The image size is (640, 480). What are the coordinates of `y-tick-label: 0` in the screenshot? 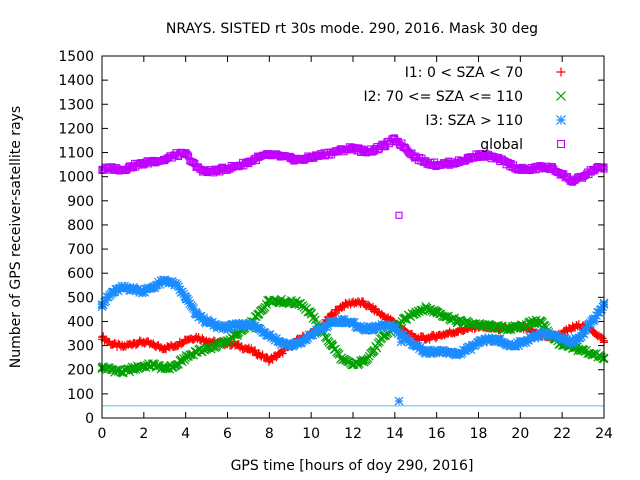 It's located at (89, 419).